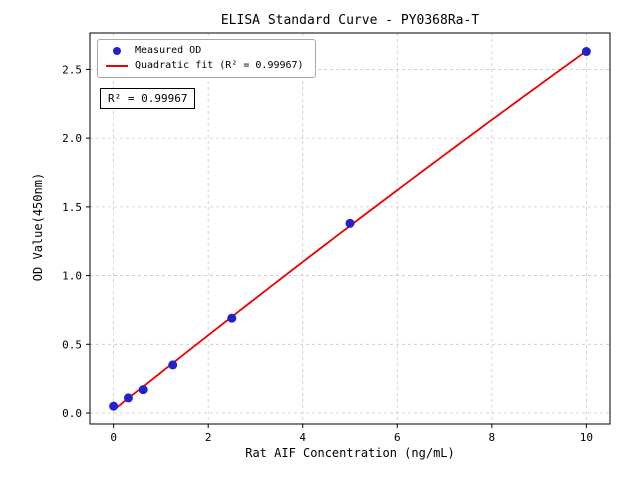  I want to click on x-axis-label: Rat AIF Concentration (ng/mL), so click(350, 453).